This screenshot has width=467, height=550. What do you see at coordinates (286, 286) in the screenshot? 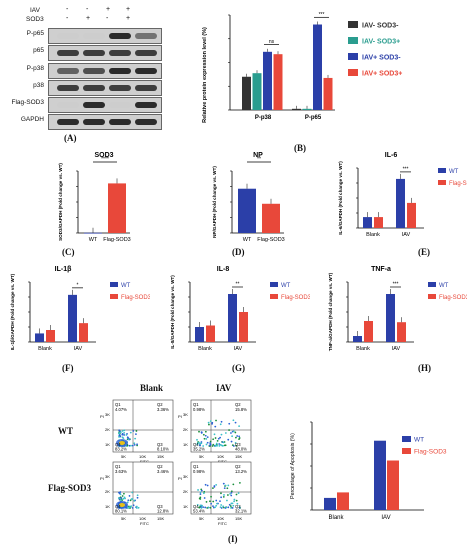
I see `legend-label: WT` at bounding box center [286, 286].